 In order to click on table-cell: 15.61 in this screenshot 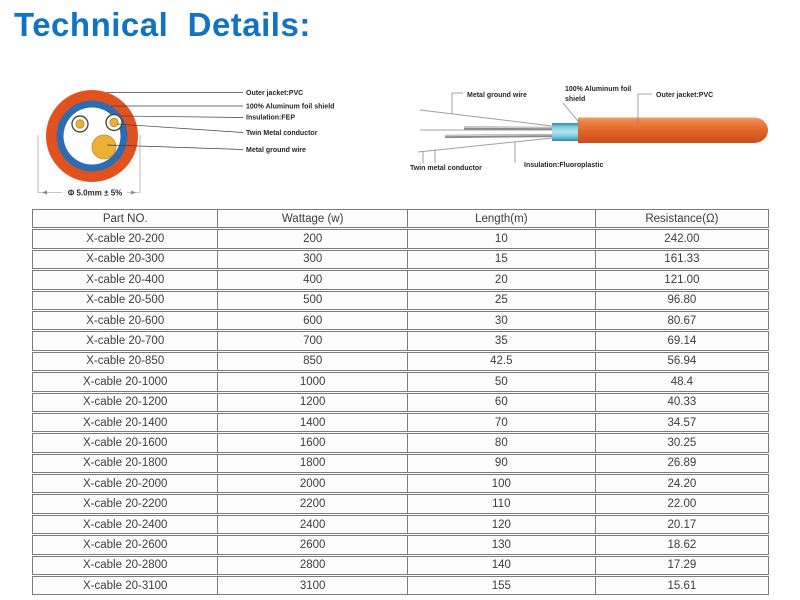, I will do `click(682, 586)`.